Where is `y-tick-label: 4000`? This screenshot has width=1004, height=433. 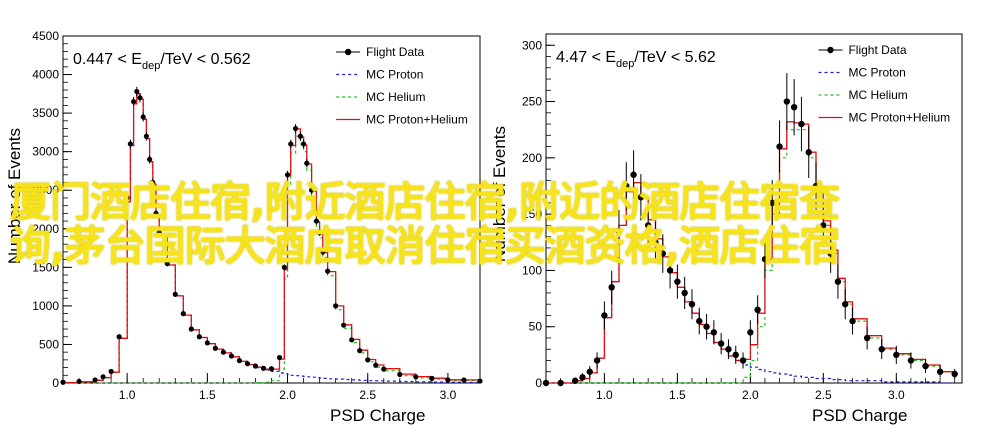 y-tick-label: 4000 is located at coordinates (45, 75).